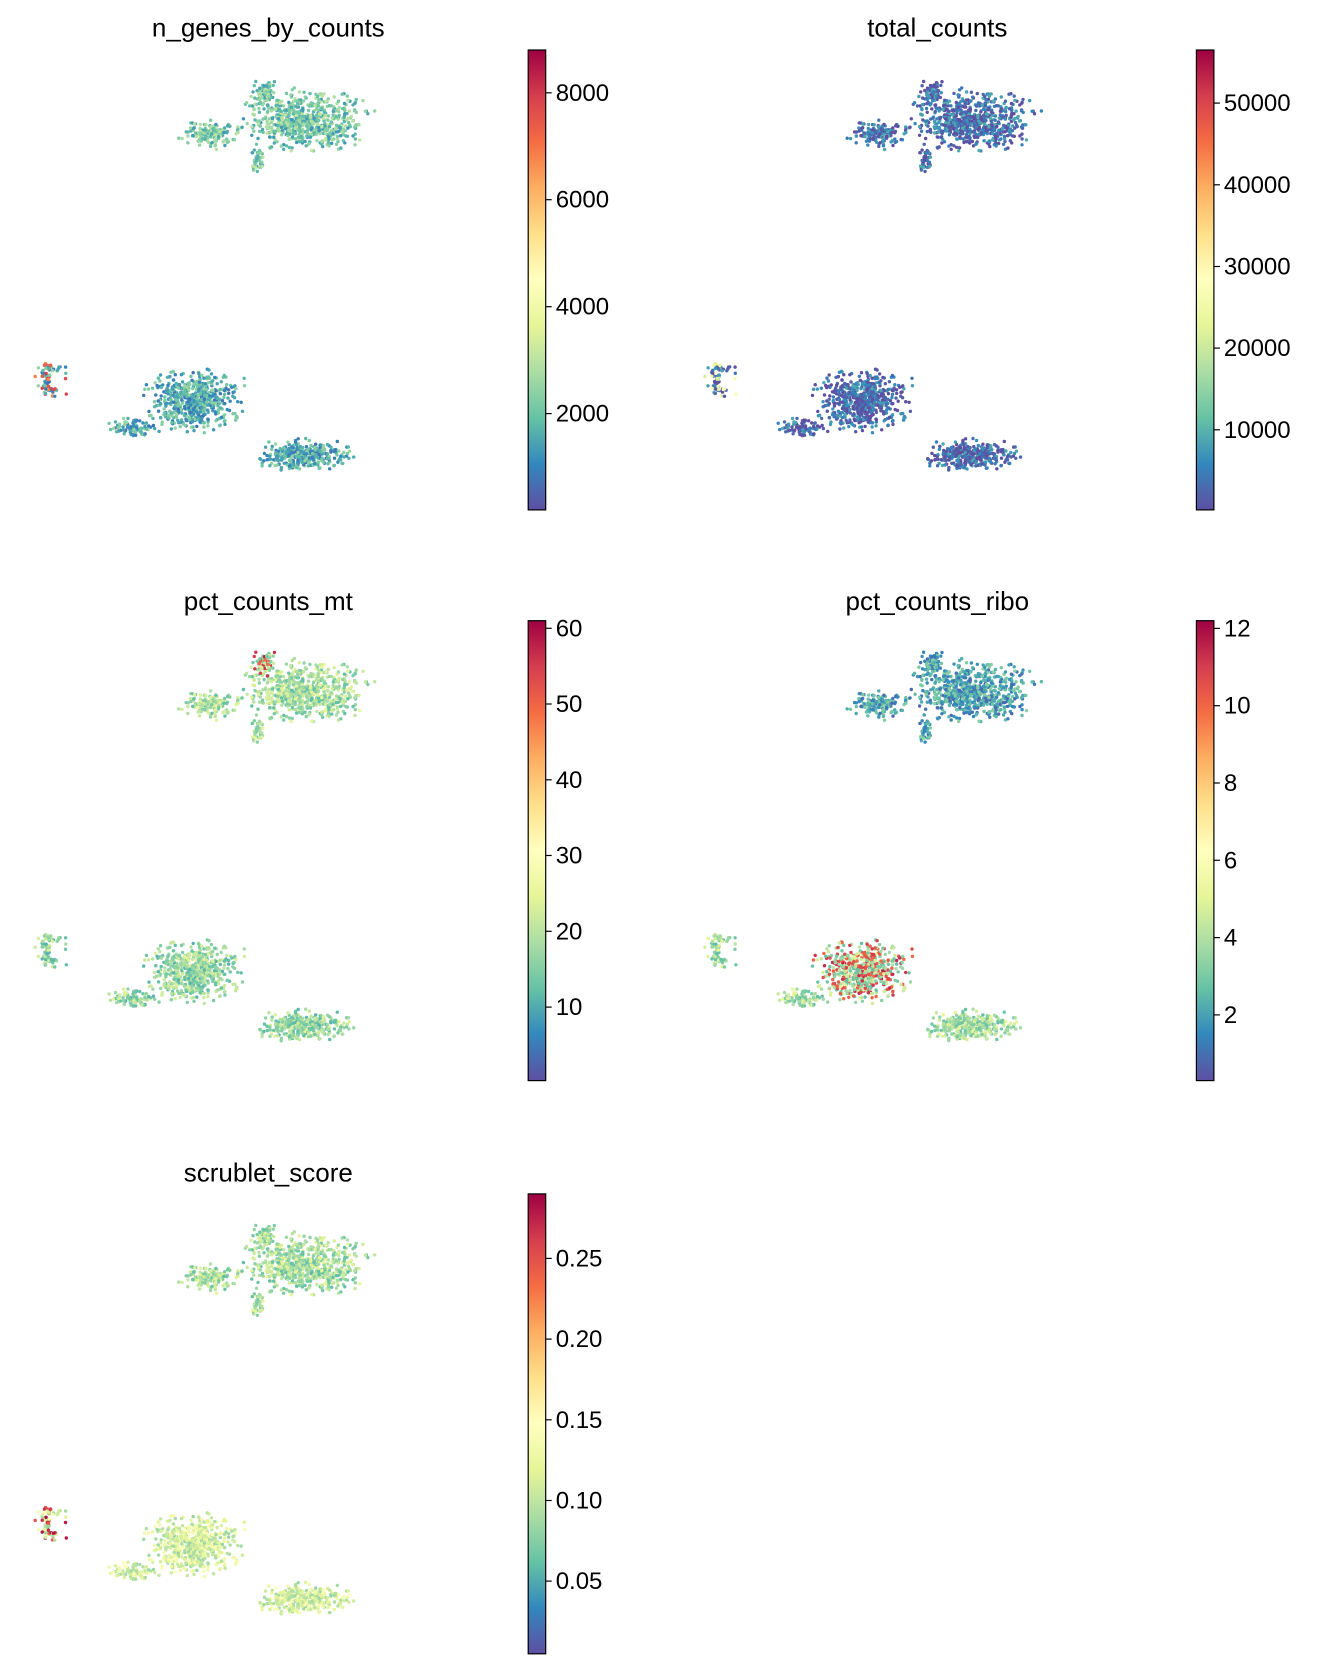  Describe the element at coordinates (873, 275) in the screenshot. I see `scatter-points` at that location.